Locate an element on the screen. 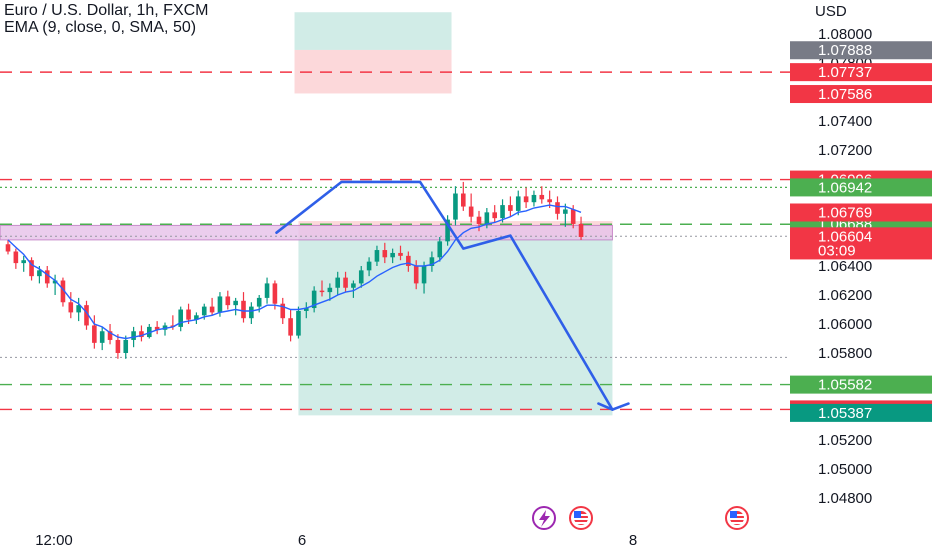  price-badge-3-bg is located at coordinates (861, 243).